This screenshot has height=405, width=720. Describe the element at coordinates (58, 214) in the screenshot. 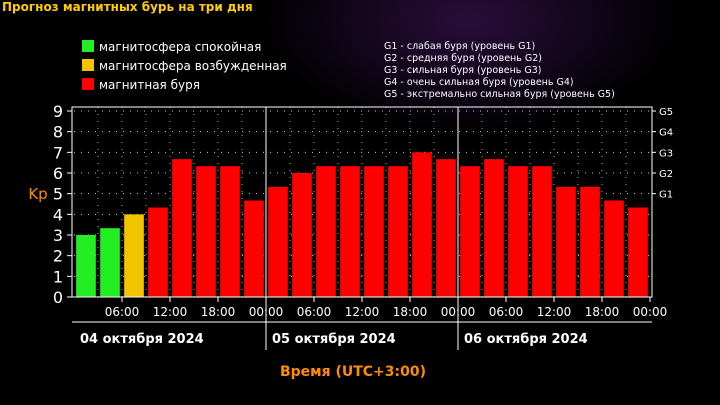

I see `y-tick-label: 4` at that location.